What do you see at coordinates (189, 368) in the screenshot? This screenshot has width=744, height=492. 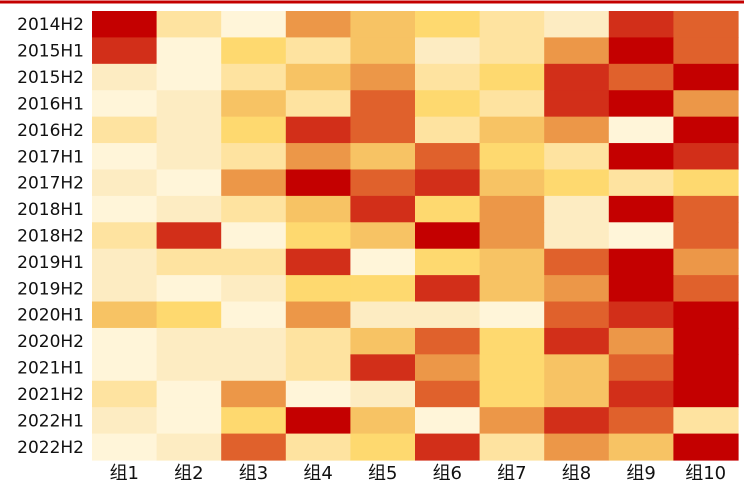 I see `heatmap-cell-2021H1-组2` at bounding box center [189, 368].